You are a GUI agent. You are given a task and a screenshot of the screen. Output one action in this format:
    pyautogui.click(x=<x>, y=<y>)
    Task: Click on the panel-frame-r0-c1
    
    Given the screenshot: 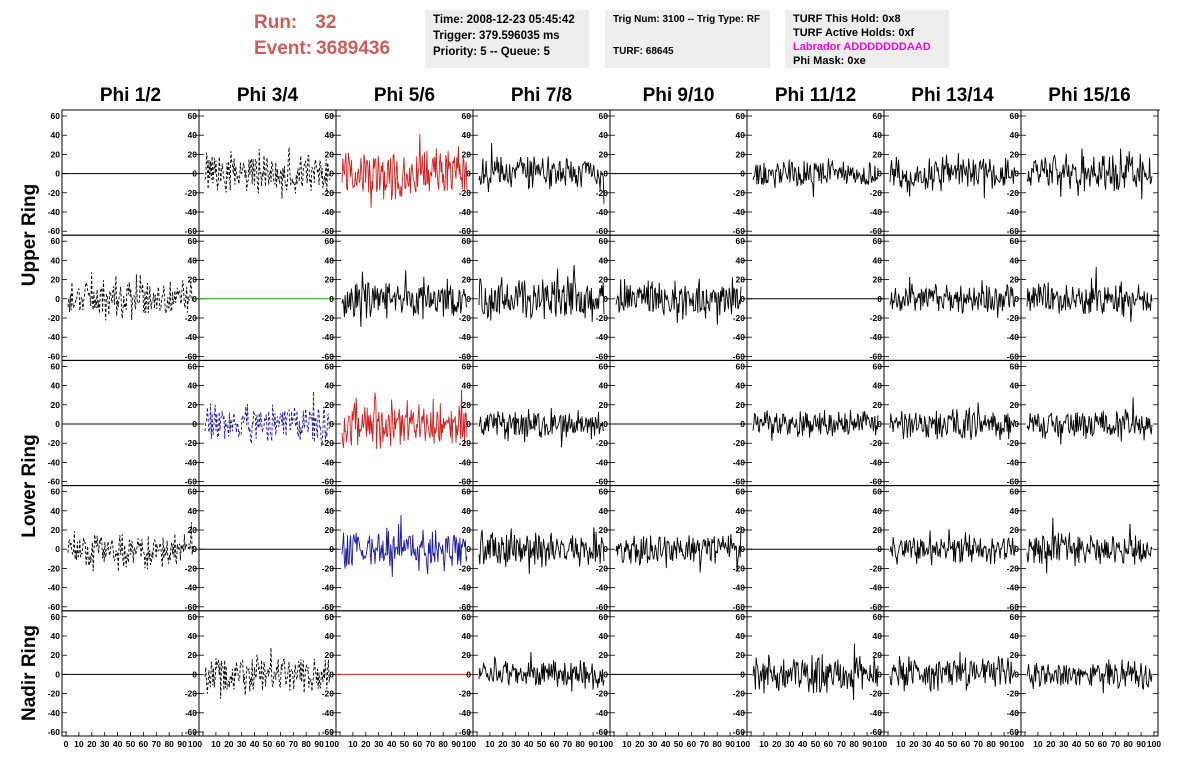 What is the action you would take?
    pyautogui.click(x=267, y=172)
    